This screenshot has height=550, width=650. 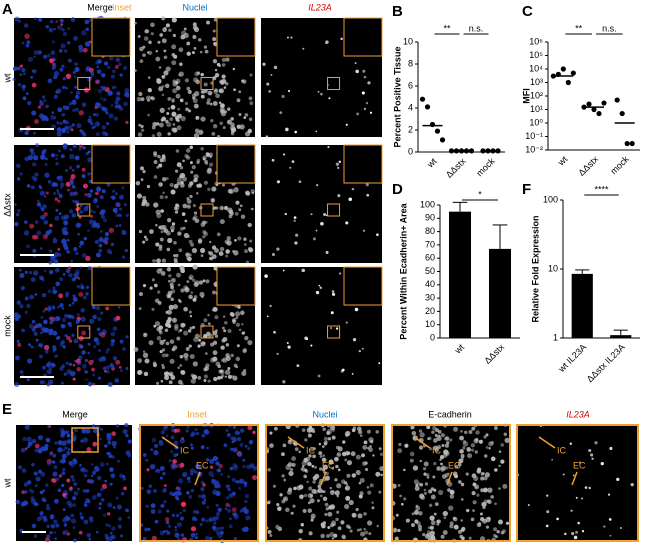 What do you see at coordinates (410, 151) in the screenshot?
I see `y-tick-label: 0` at bounding box center [410, 151].